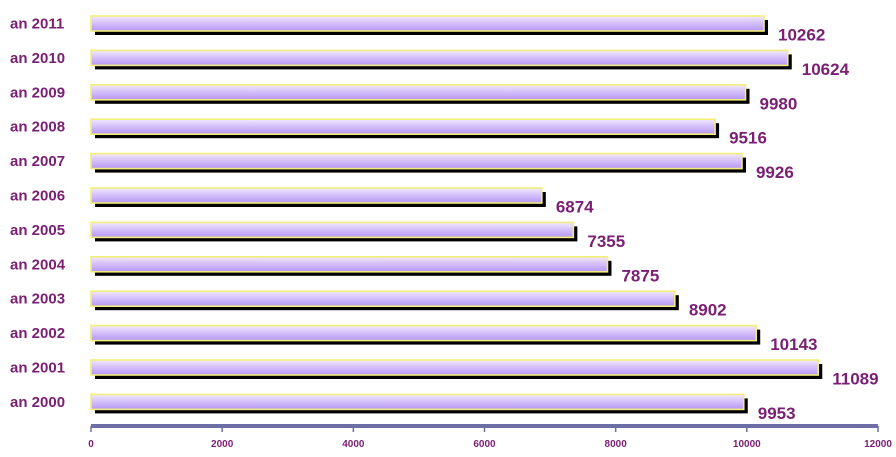 The height and width of the screenshot is (457, 896). What do you see at coordinates (747, 444) in the screenshot?
I see `x-tick-label: 10000` at bounding box center [747, 444].